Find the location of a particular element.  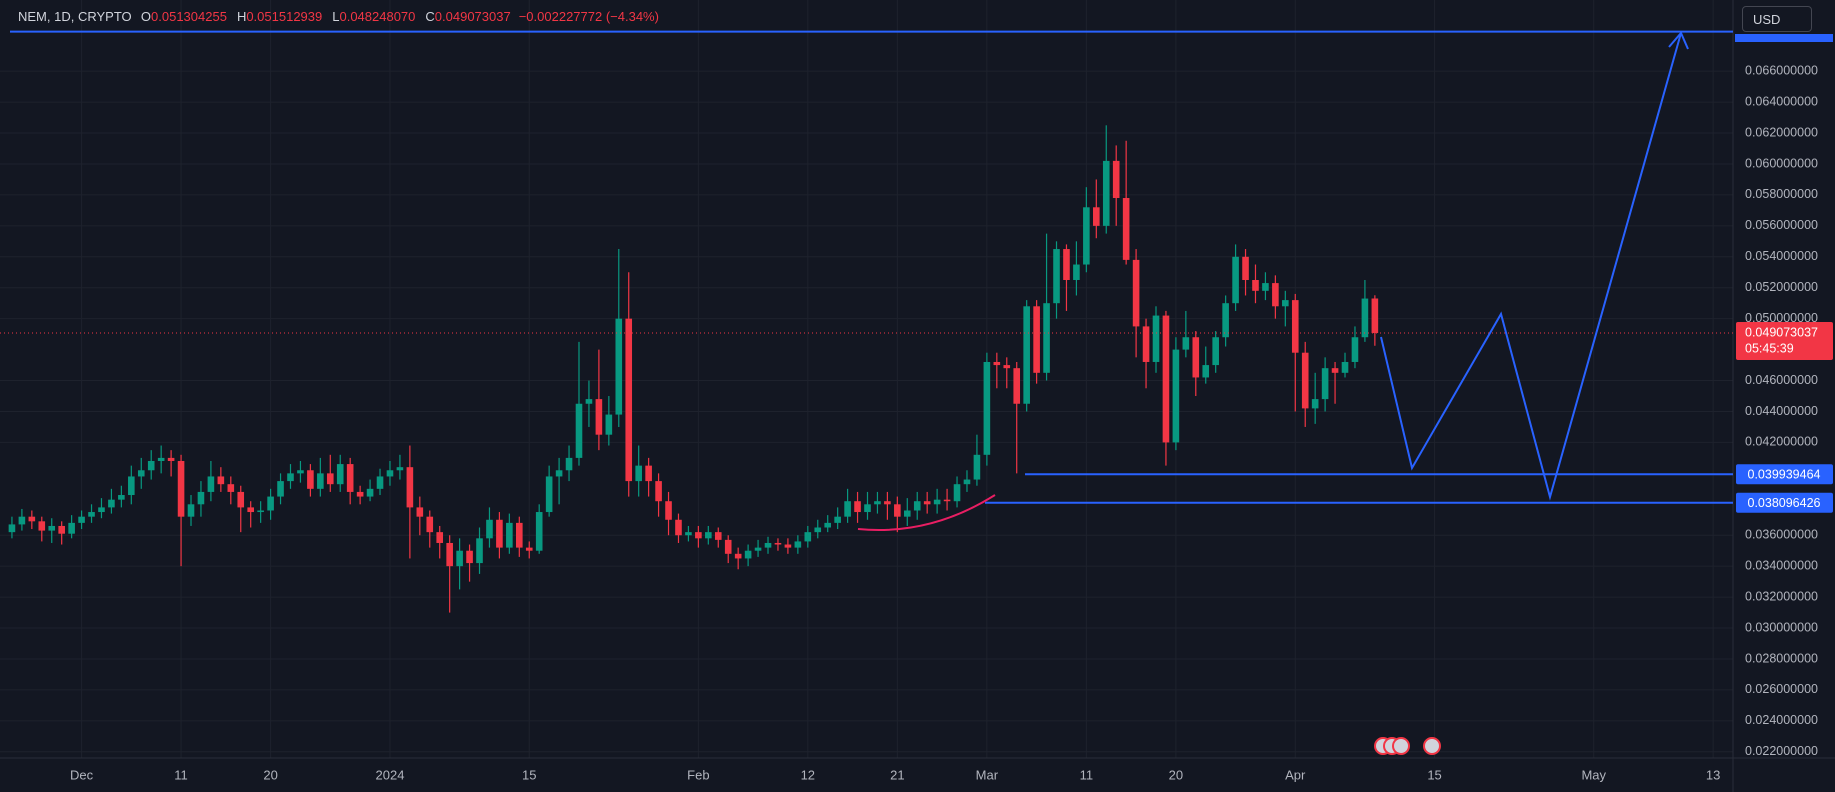

y-tick-label: 0.058000000 is located at coordinates (1781, 194).